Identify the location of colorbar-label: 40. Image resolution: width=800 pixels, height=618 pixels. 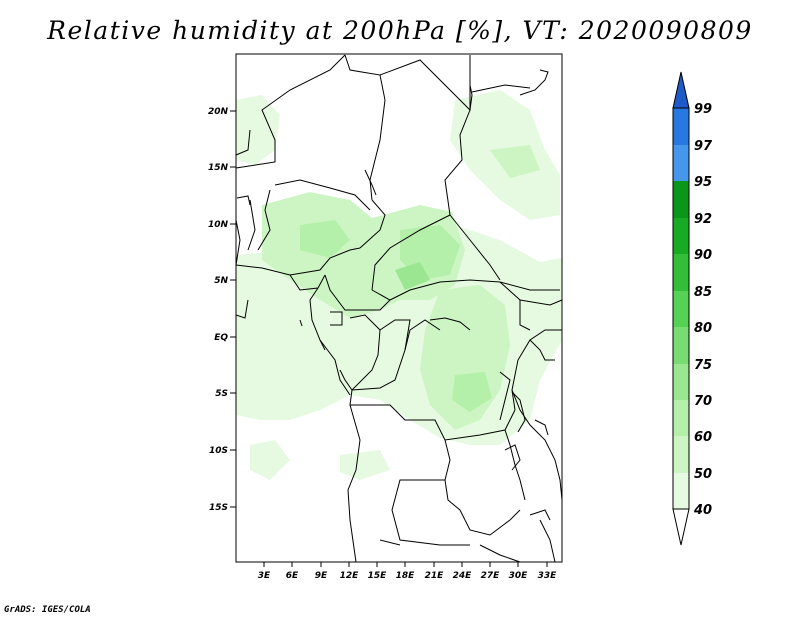
(702, 510).